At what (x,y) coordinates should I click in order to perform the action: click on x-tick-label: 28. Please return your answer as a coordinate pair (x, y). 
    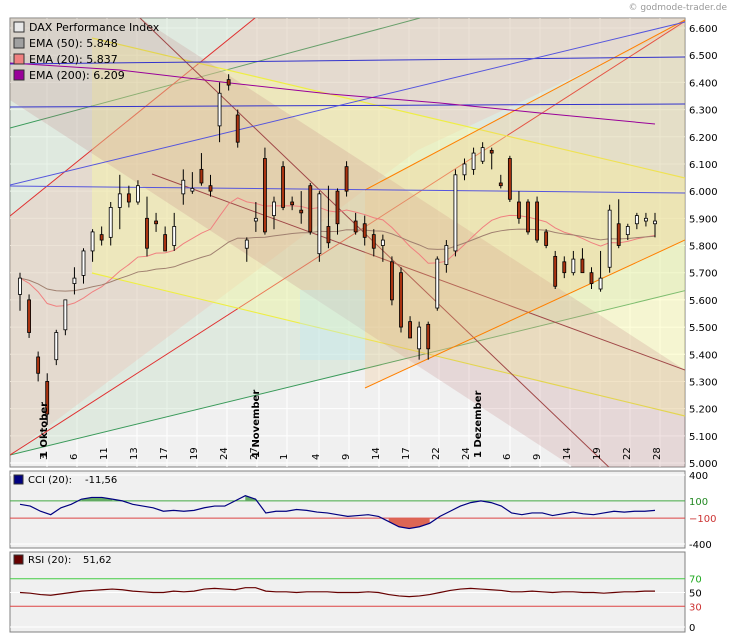
    Looking at the image, I should click on (657, 453).